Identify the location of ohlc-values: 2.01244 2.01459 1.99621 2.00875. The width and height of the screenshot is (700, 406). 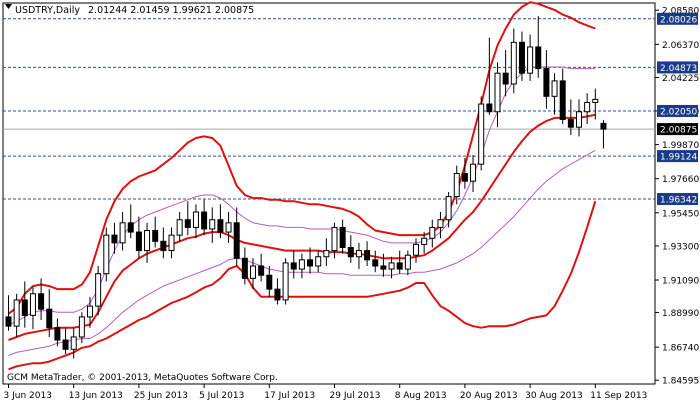
(171, 10).